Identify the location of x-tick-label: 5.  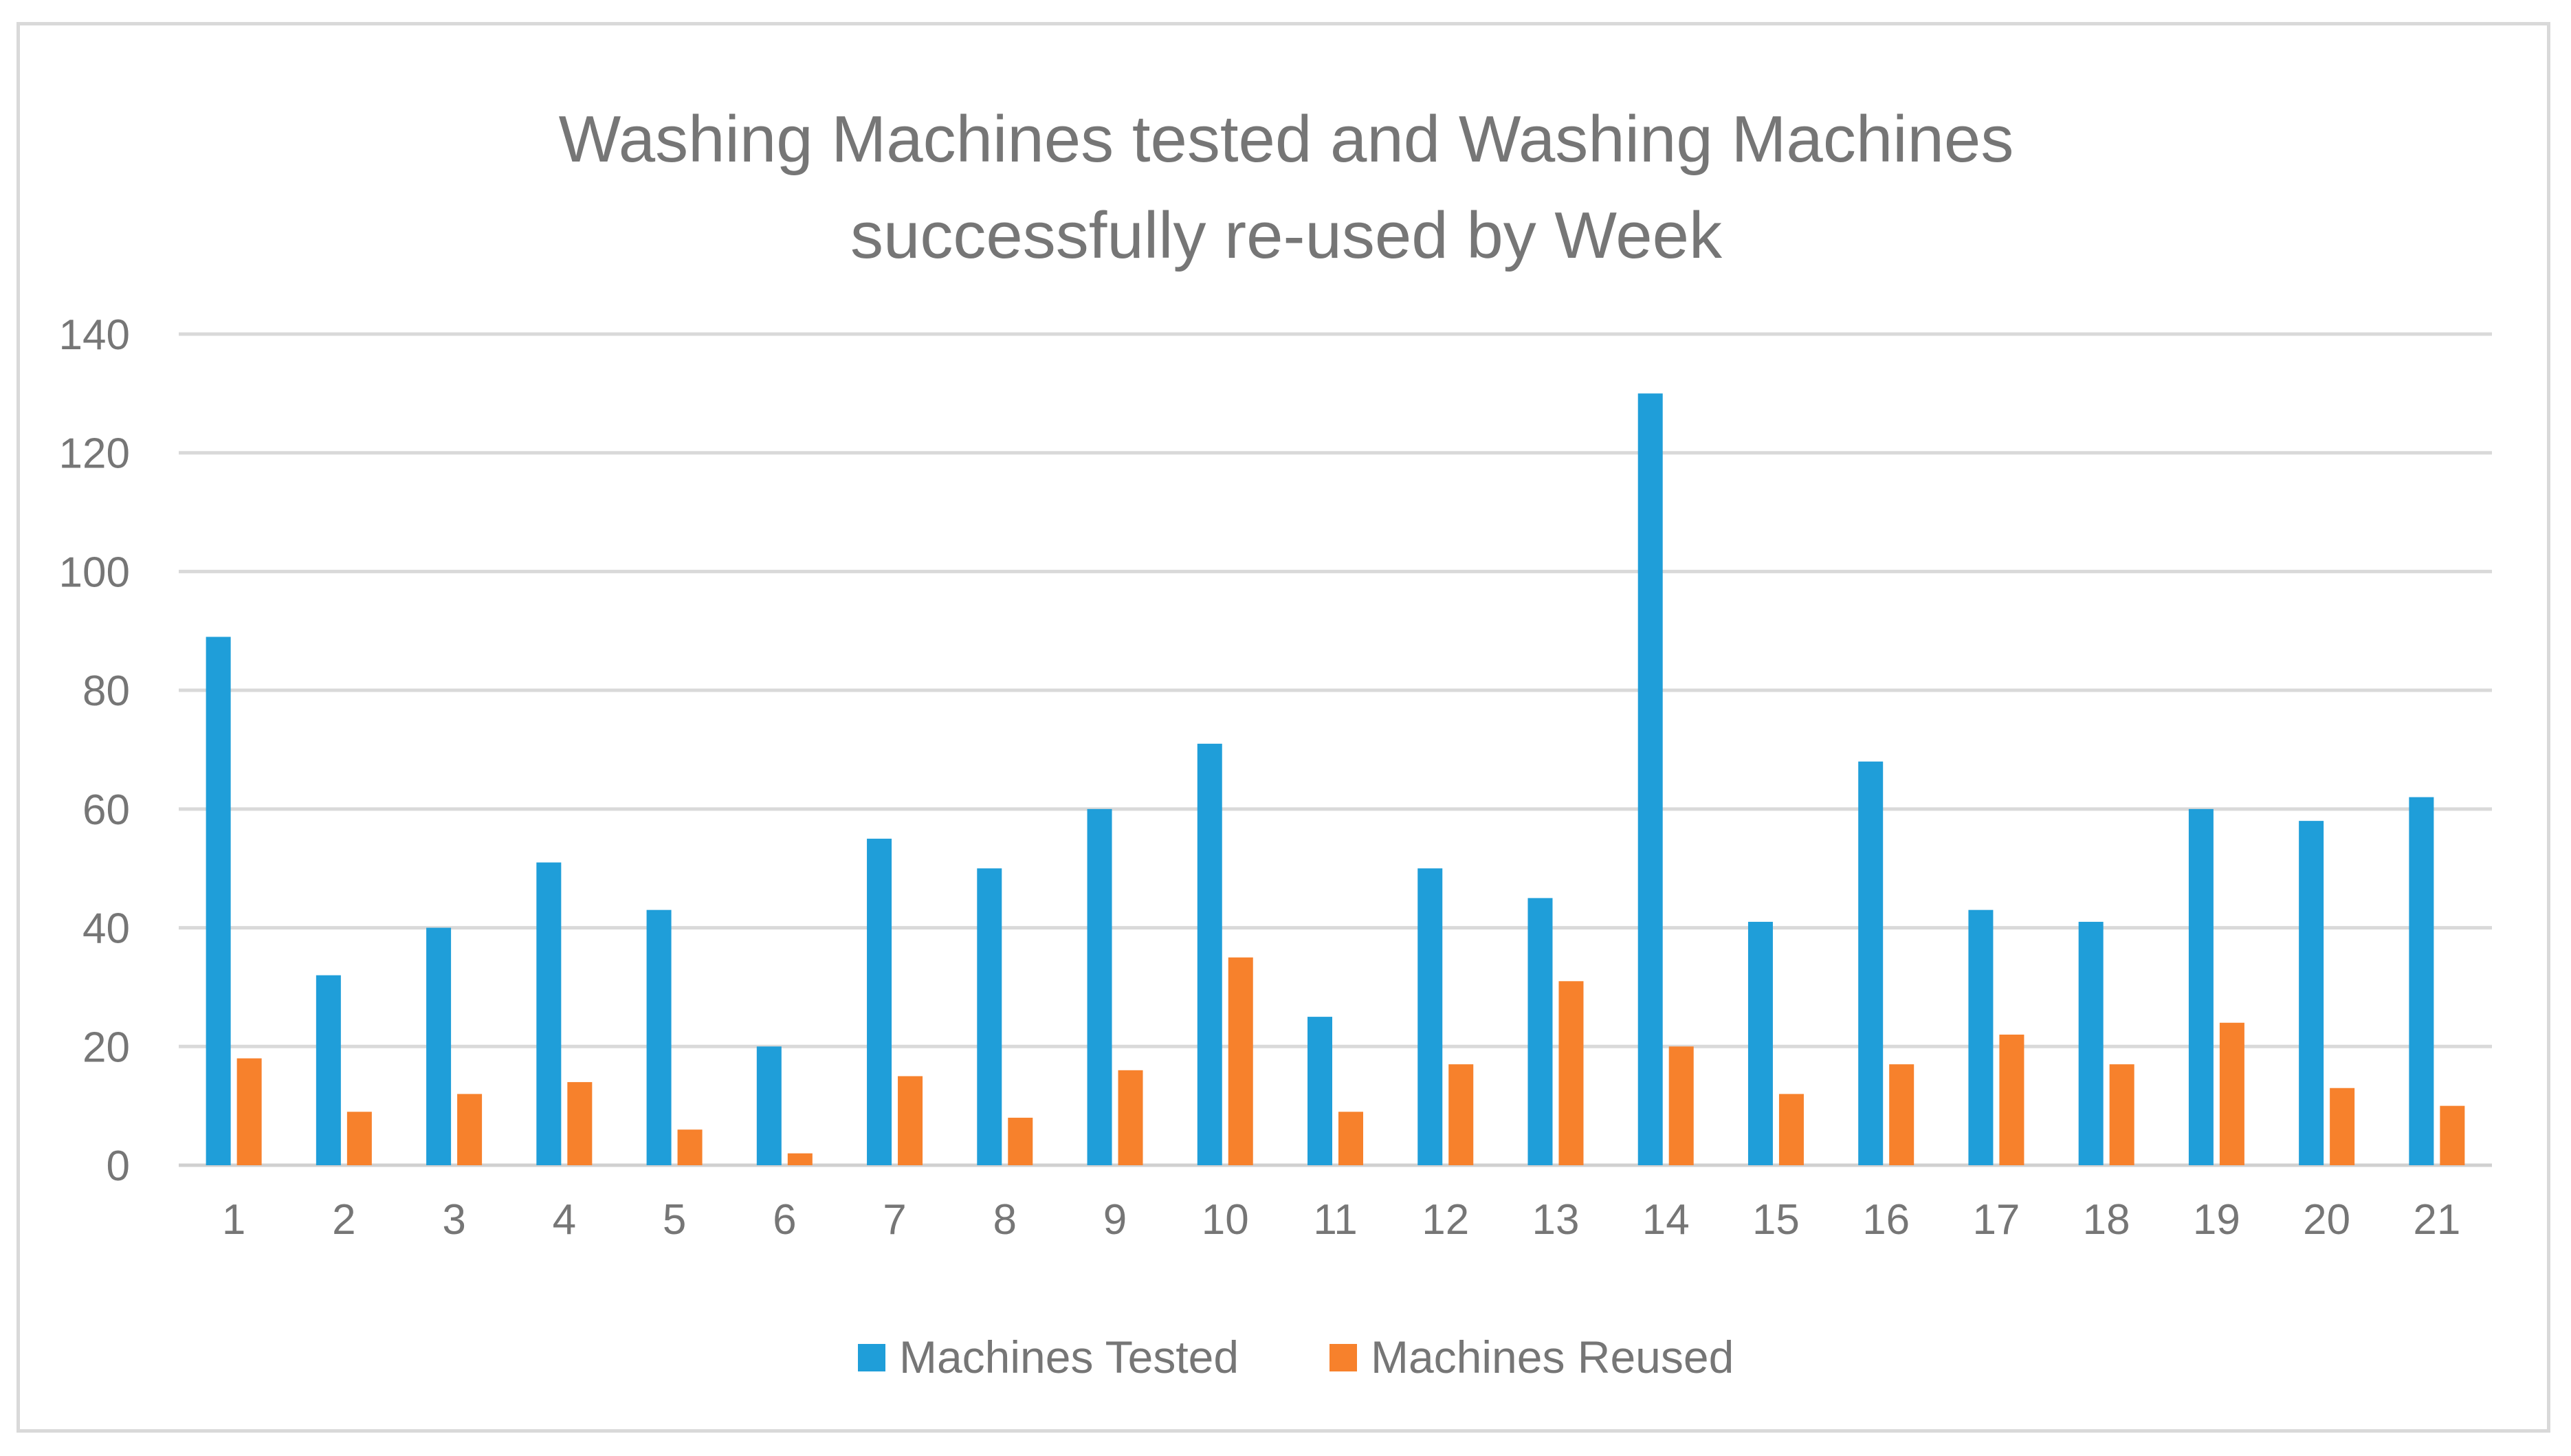
(674, 1220).